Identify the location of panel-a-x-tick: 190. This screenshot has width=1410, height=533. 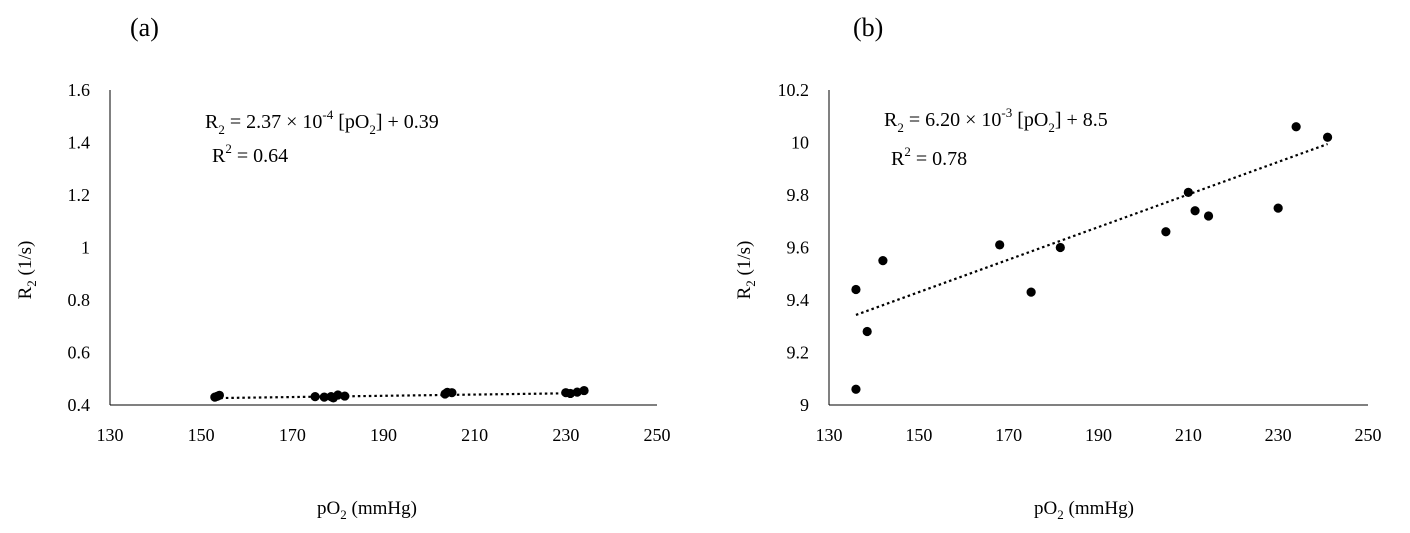
(383, 435).